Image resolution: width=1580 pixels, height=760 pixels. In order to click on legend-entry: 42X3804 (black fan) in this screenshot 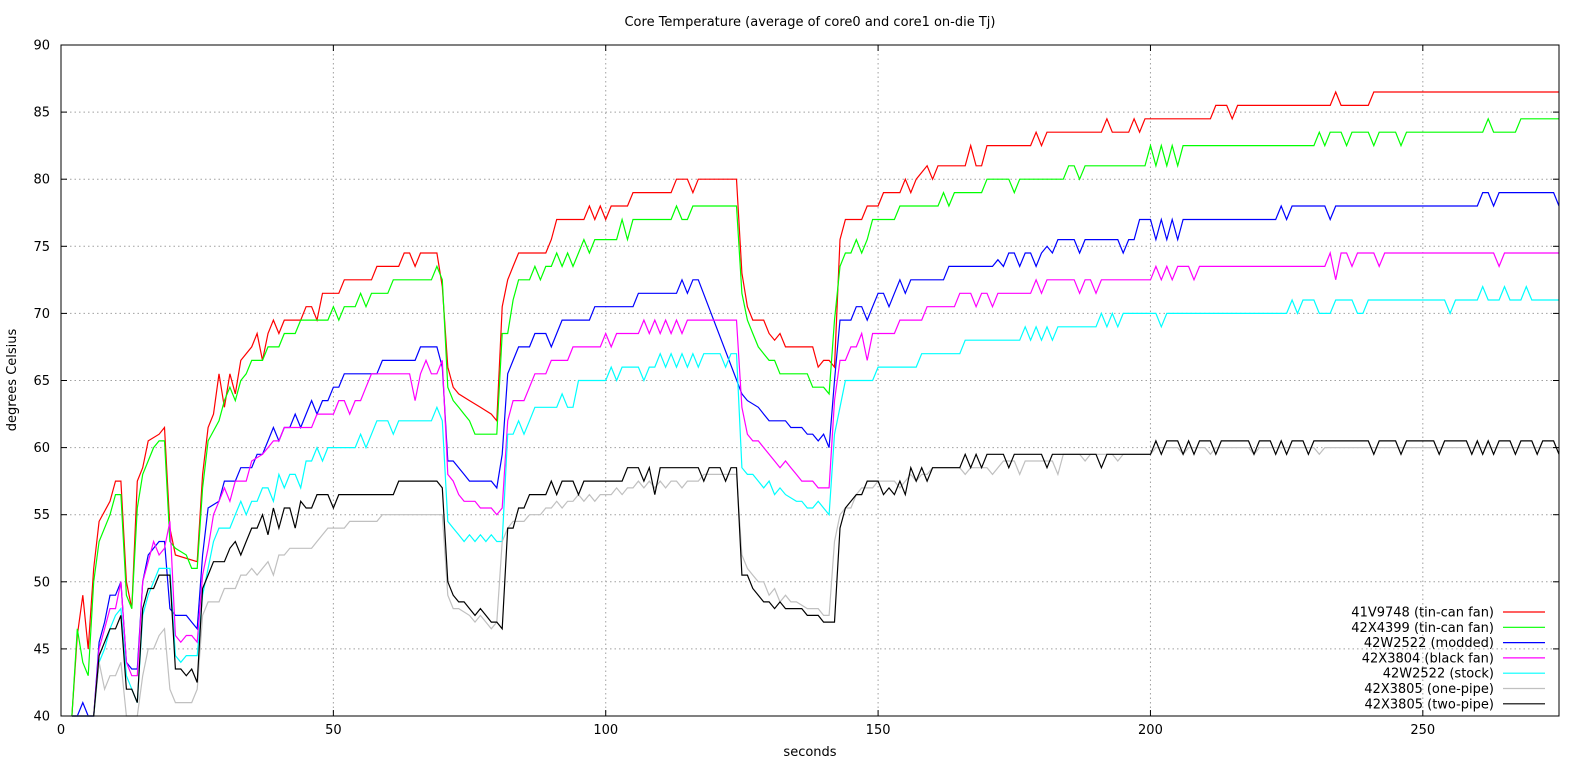, I will do `click(1453, 658)`.